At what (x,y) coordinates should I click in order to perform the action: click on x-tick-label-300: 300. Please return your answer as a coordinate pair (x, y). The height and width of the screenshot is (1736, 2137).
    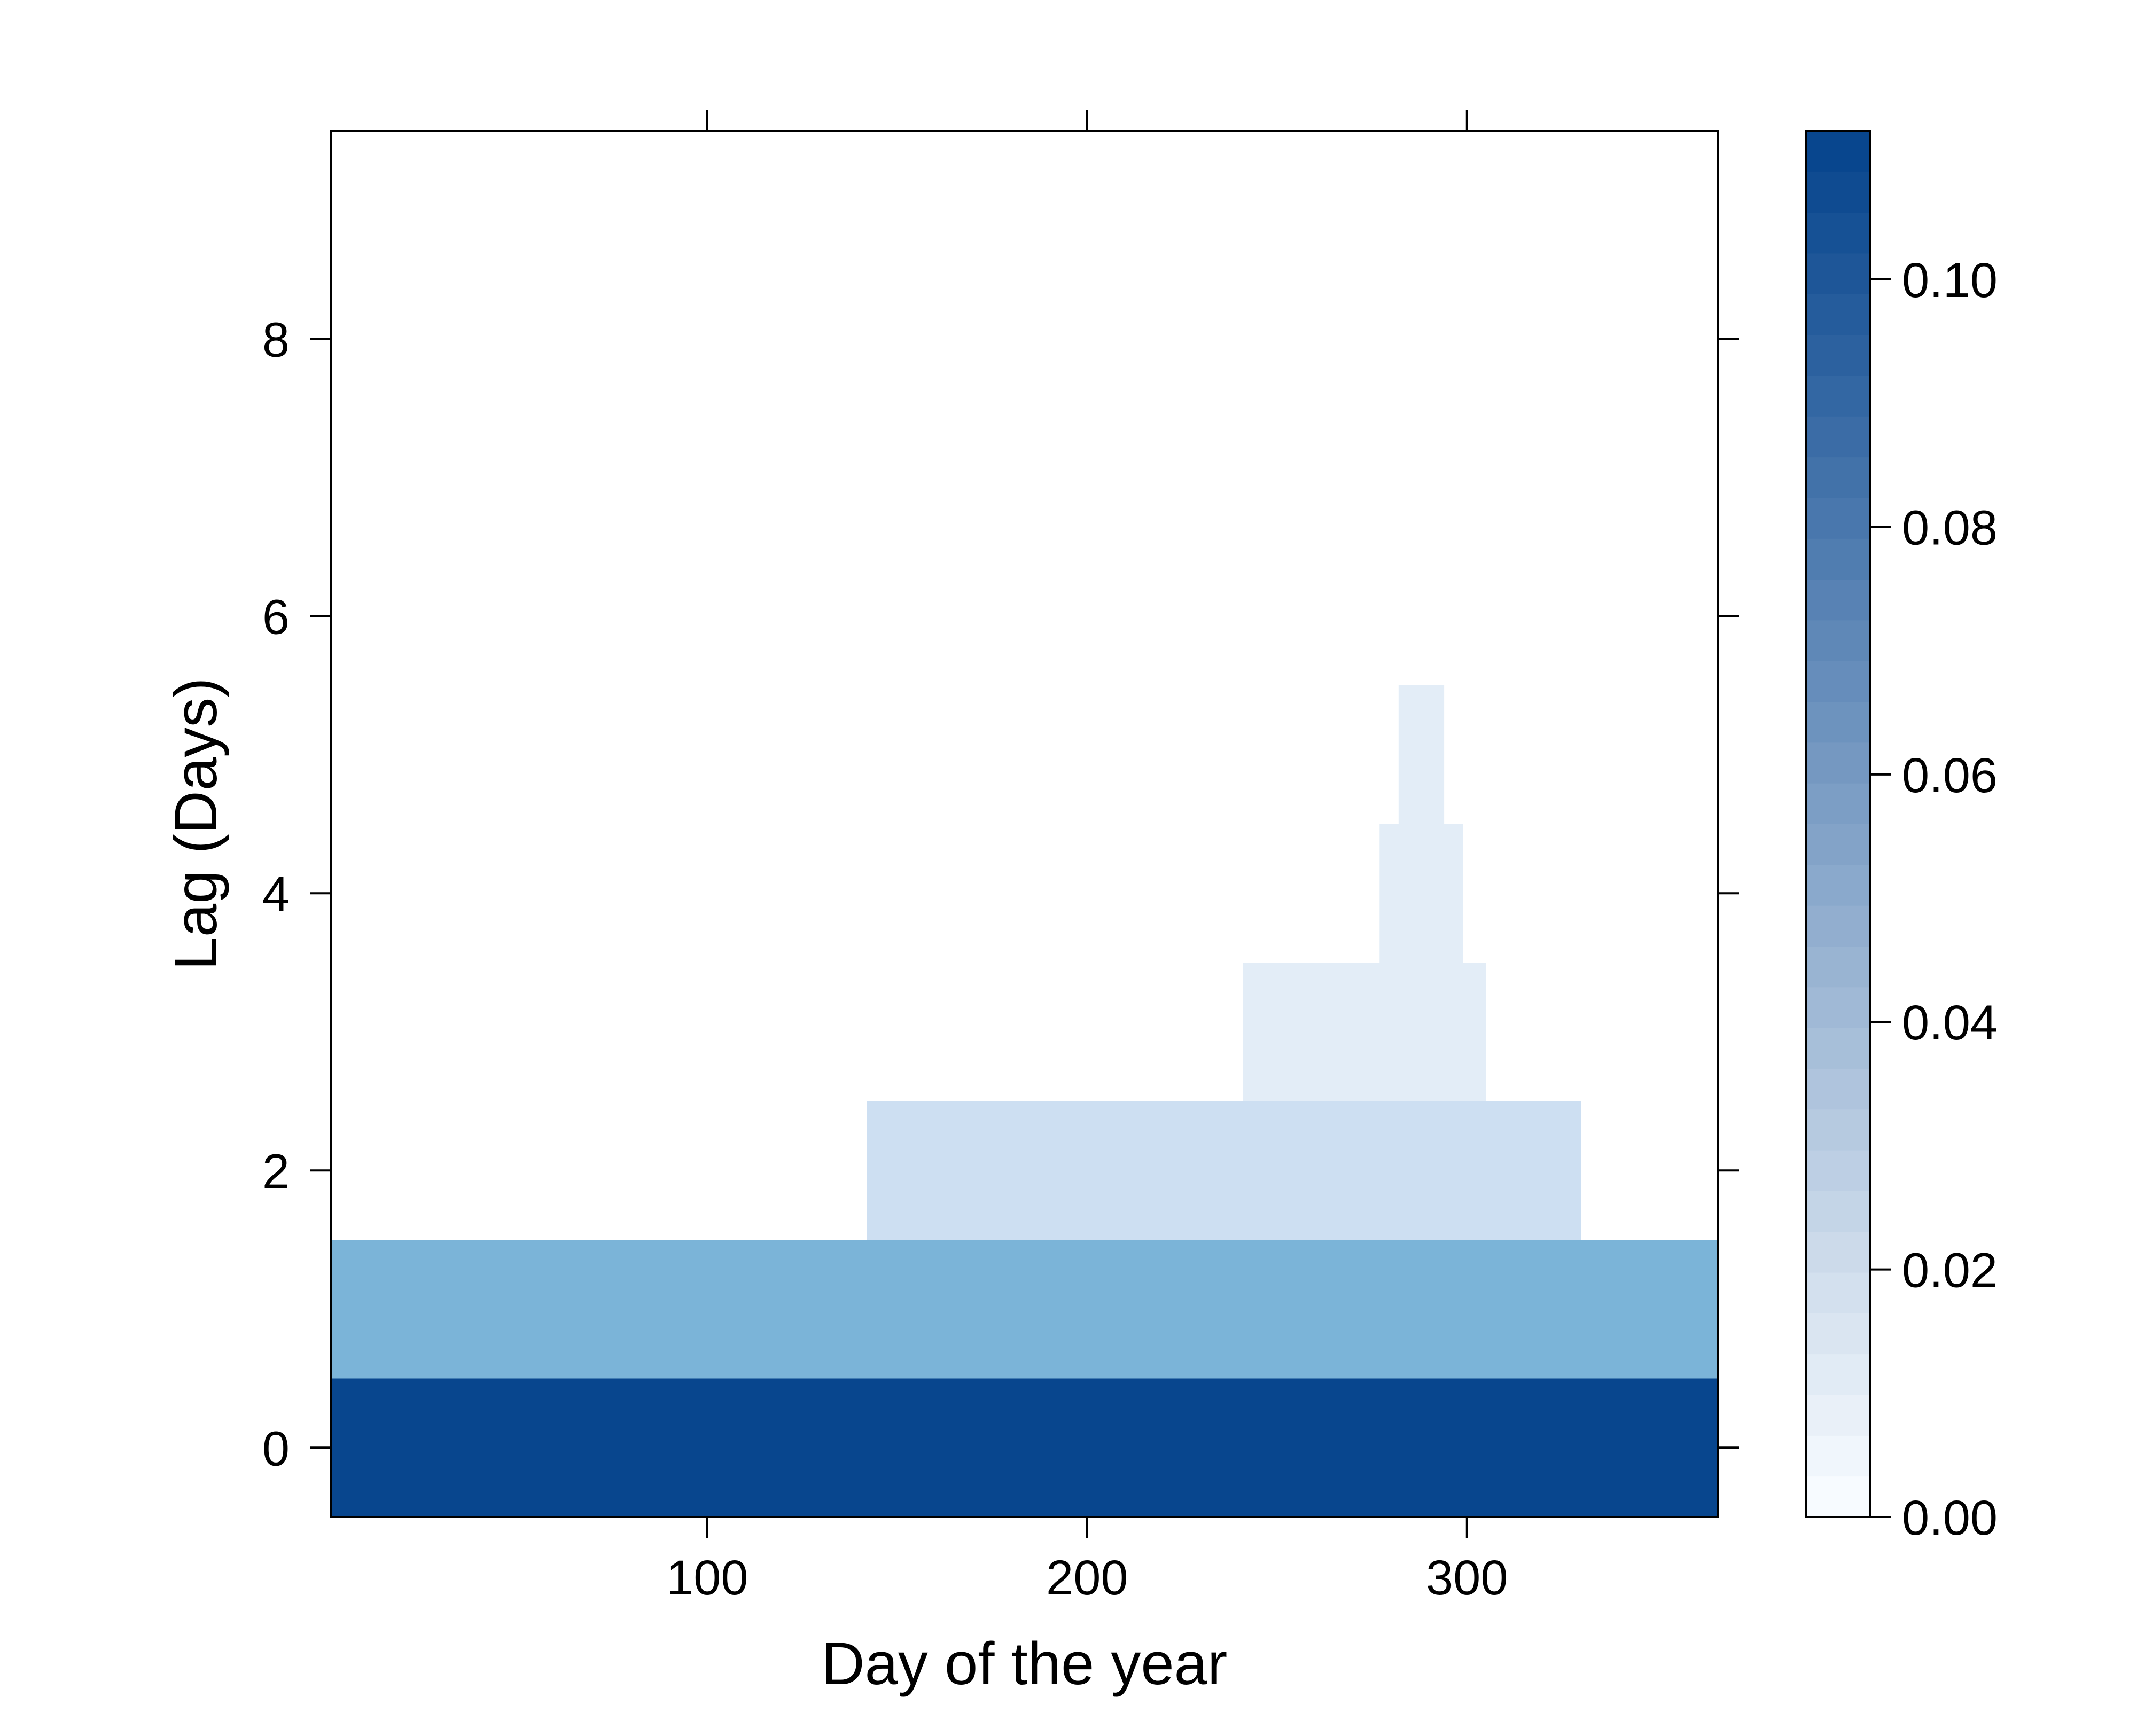
    Looking at the image, I should click on (1467, 1578).